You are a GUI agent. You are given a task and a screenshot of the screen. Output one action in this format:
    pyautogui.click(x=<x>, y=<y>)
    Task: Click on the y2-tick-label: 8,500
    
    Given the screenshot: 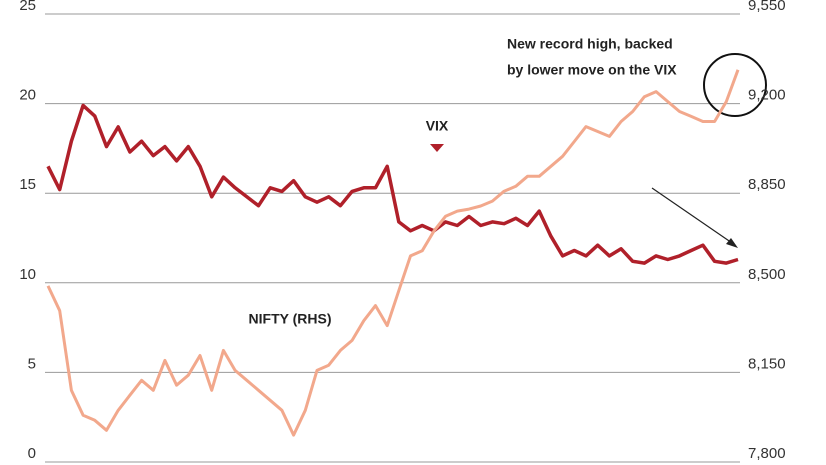 What is the action you would take?
    pyautogui.click(x=767, y=274)
    